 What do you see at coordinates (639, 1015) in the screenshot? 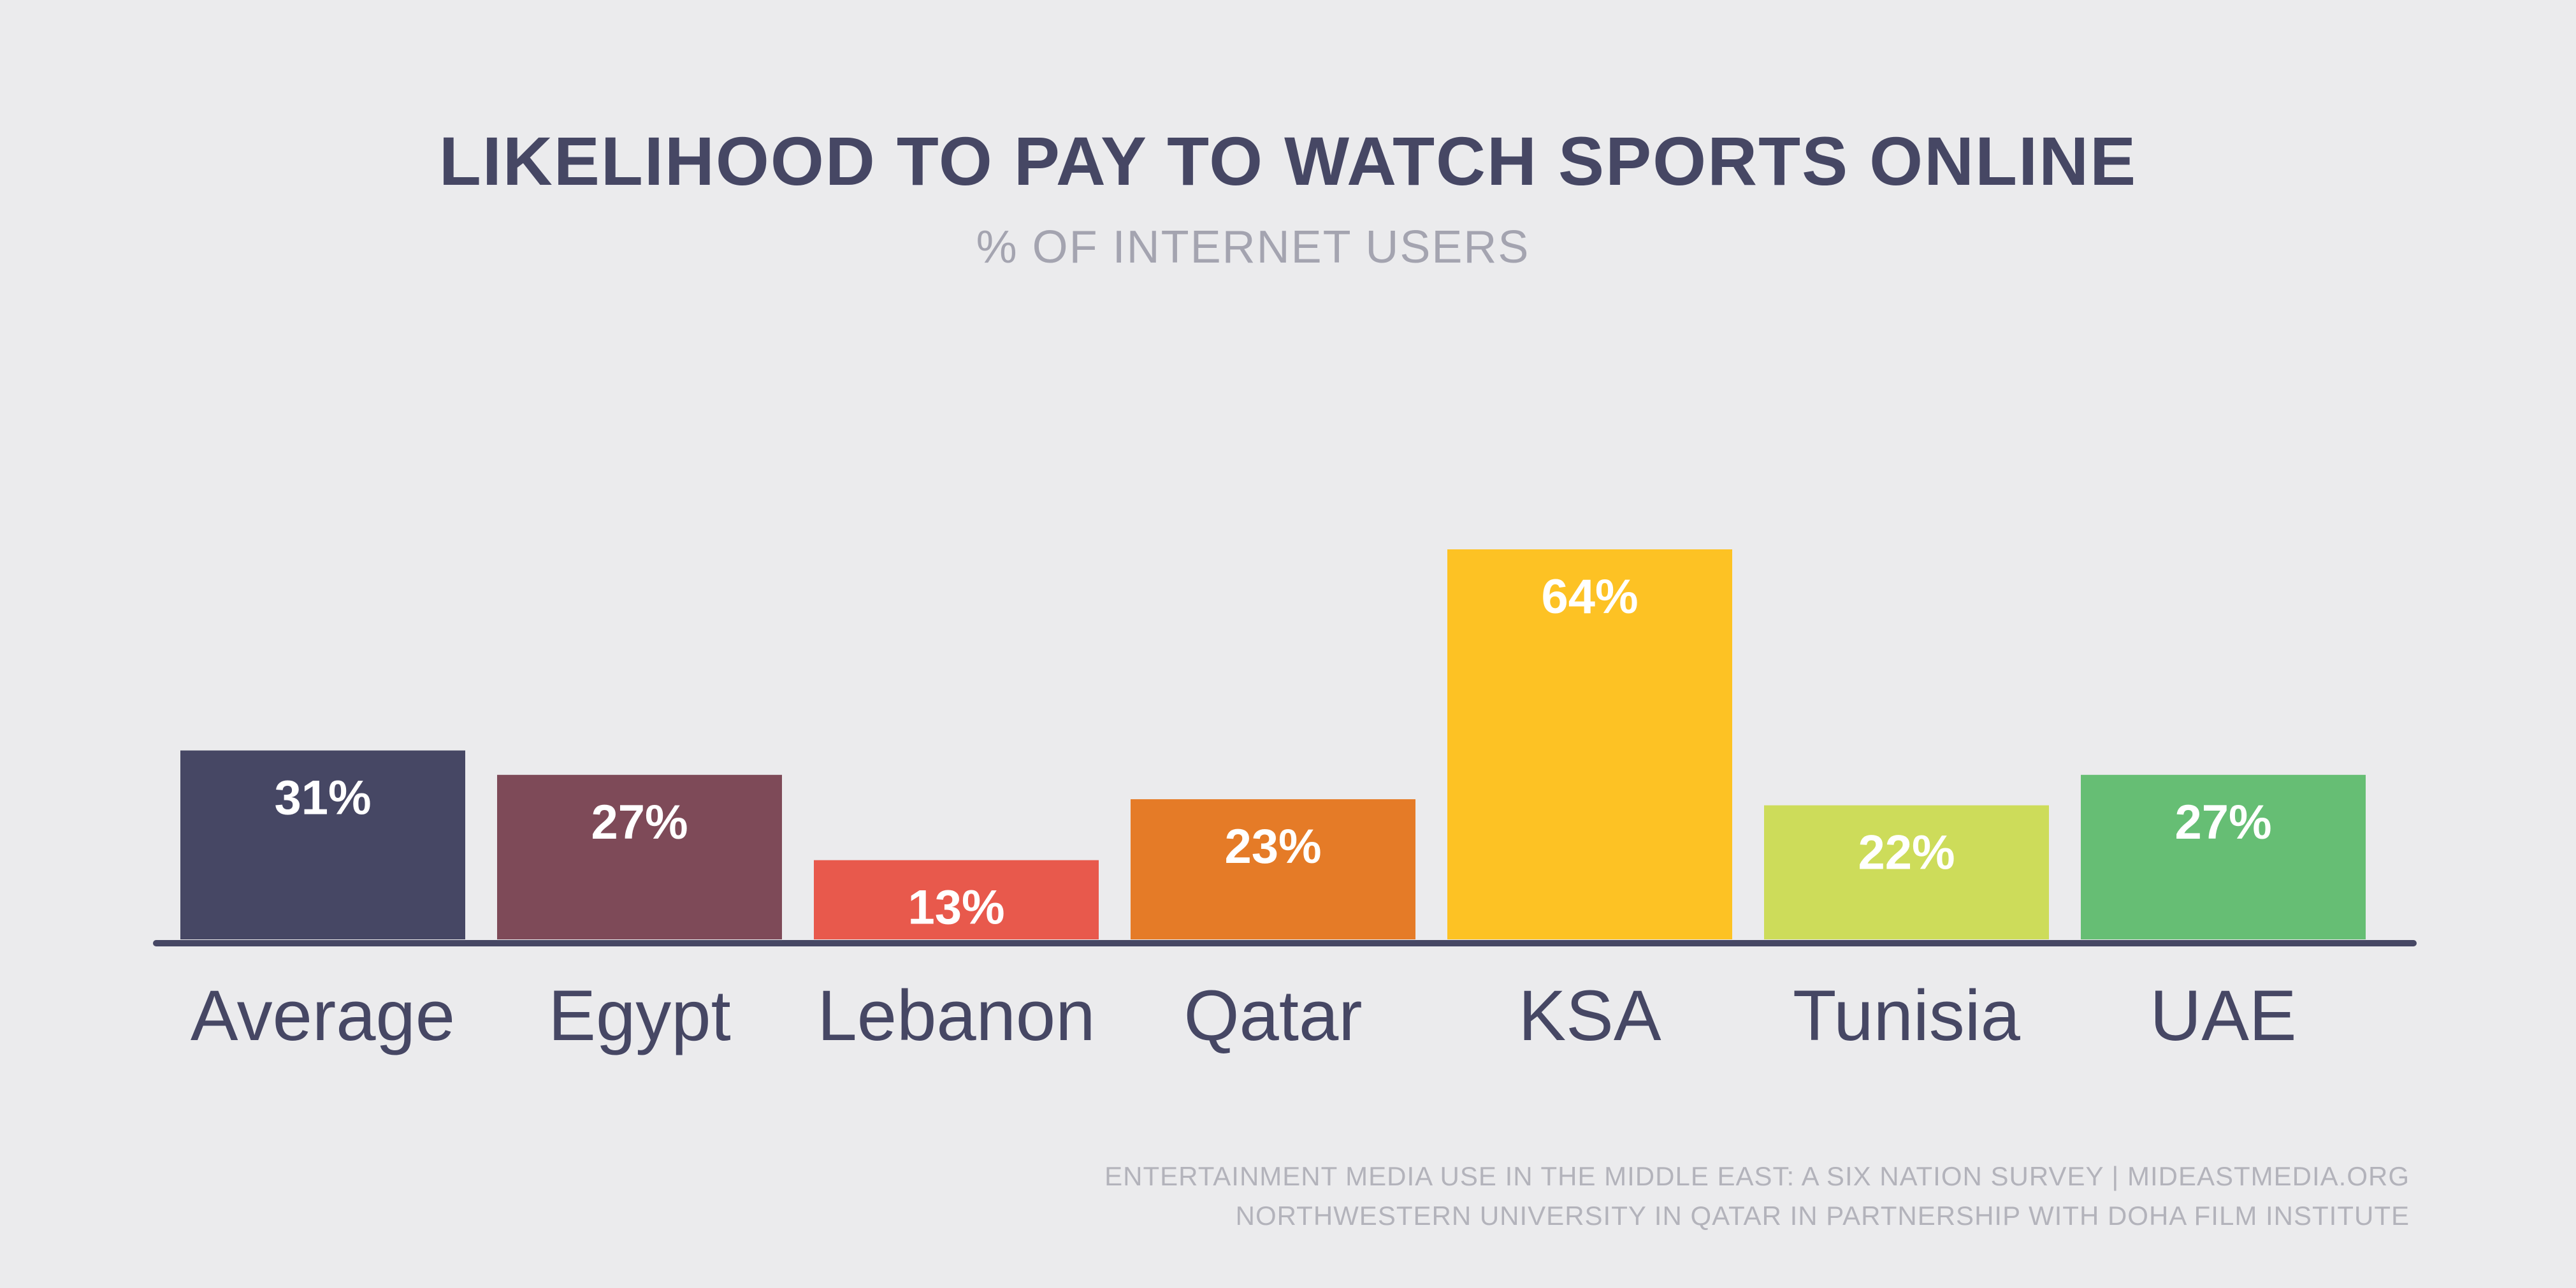
I see `category-label-egypt: Egypt` at bounding box center [639, 1015].